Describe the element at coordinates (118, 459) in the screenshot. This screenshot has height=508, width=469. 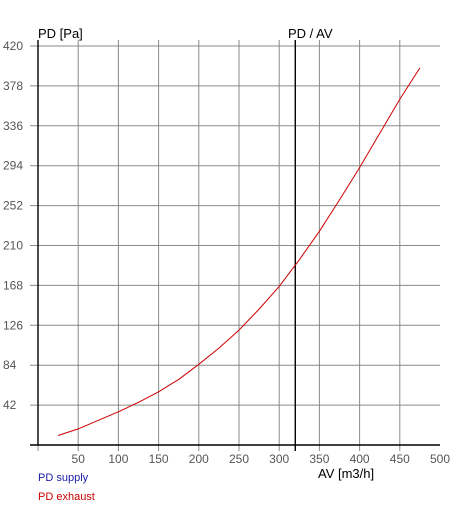
I see `x-tick-label-100: 100` at that location.